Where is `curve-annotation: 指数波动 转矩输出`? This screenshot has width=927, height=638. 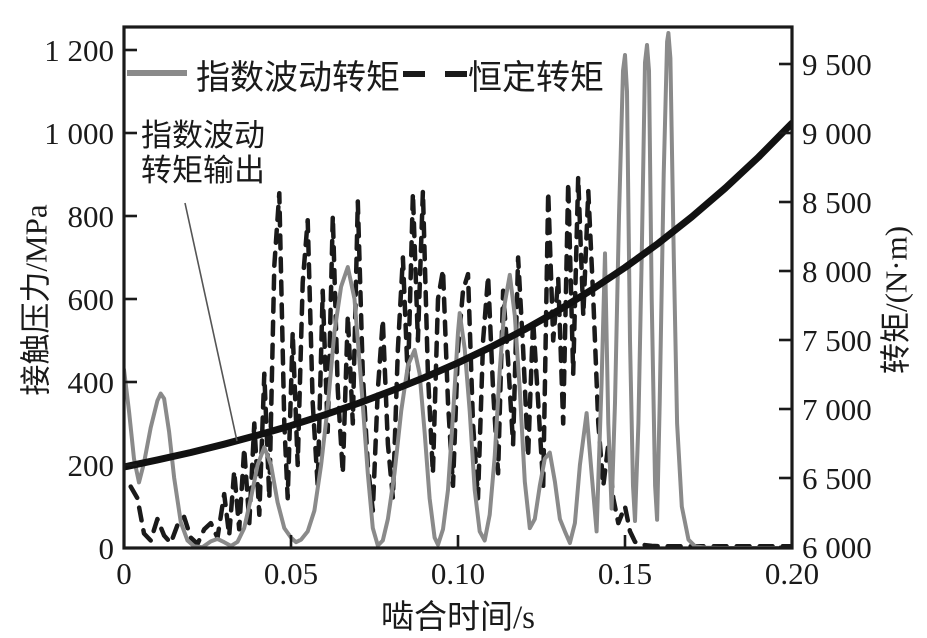
curve-annotation: 指数波动 转矩输出 is located at coordinates (203, 153).